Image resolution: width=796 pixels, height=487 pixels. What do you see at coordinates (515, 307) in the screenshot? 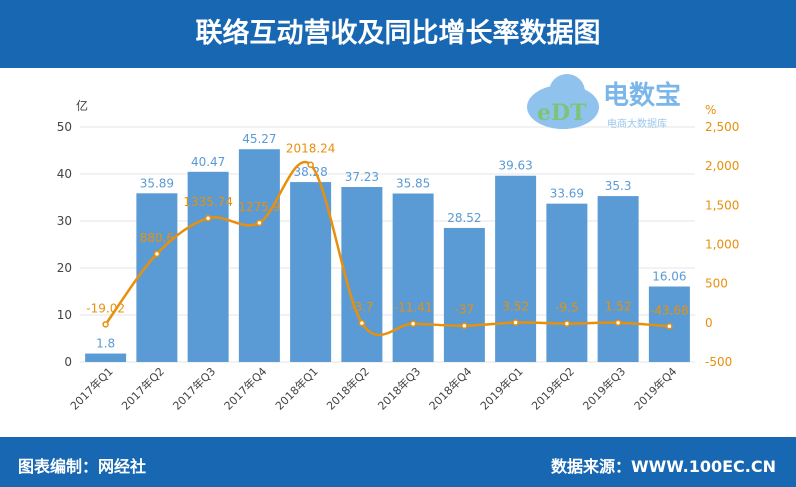
I see `line-label: 3.52` at bounding box center [515, 307].